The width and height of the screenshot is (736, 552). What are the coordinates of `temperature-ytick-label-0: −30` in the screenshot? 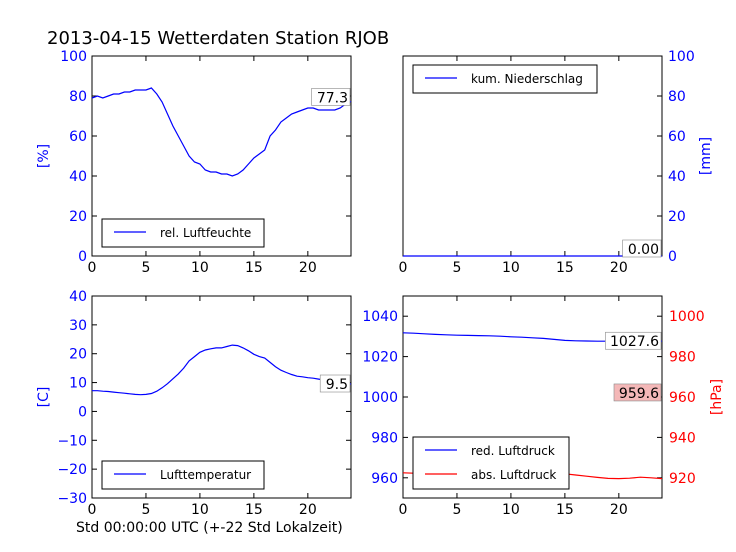 It's located at (72, 499).